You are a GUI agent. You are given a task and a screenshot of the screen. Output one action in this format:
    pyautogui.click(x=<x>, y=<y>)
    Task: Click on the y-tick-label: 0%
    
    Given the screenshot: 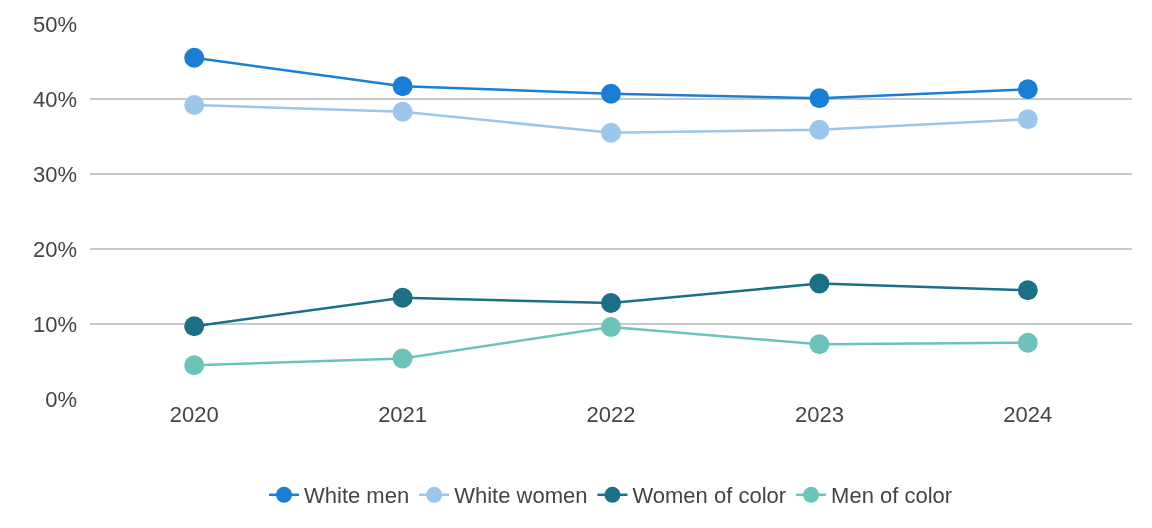 What is the action you would take?
    pyautogui.click(x=61, y=399)
    